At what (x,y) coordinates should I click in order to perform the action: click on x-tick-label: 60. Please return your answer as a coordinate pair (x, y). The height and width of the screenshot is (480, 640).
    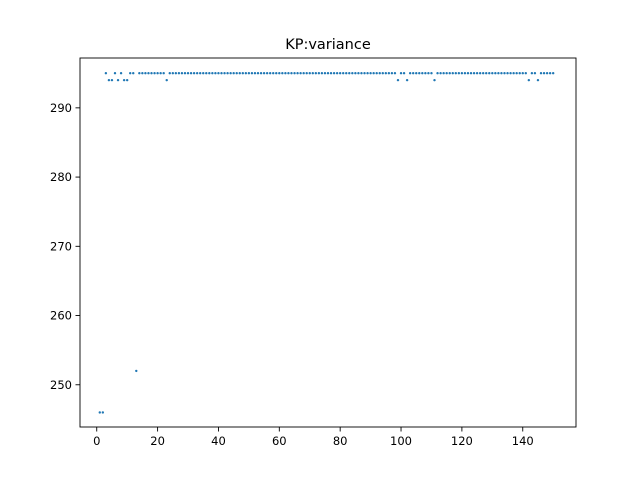
    Looking at the image, I should click on (279, 441).